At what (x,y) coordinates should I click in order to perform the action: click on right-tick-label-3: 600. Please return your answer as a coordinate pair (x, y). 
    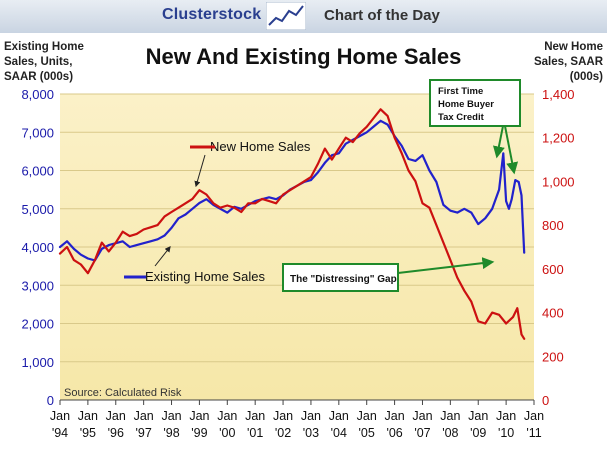
    Looking at the image, I should click on (553, 269).